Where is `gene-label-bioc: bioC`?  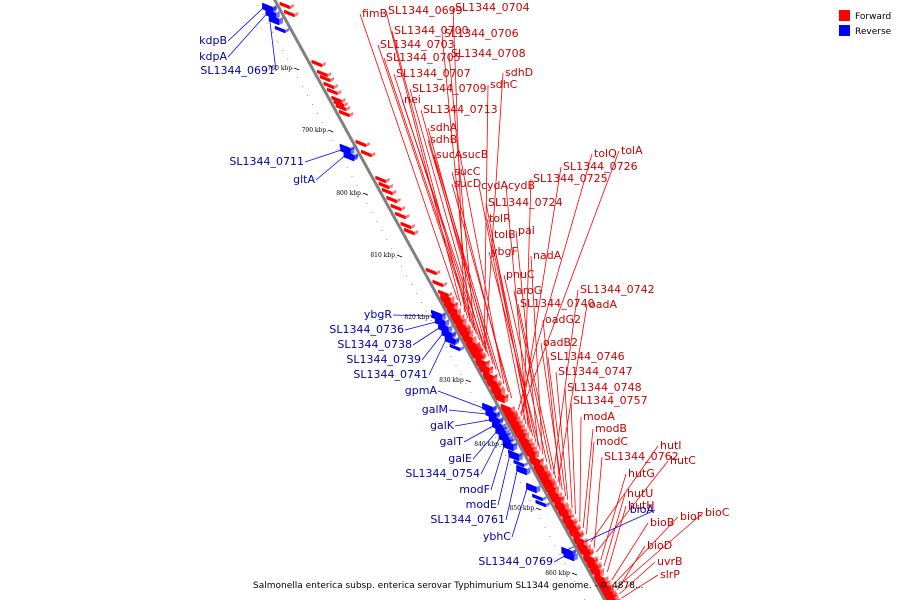 gene-label-bioc: bioC is located at coordinates (717, 512).